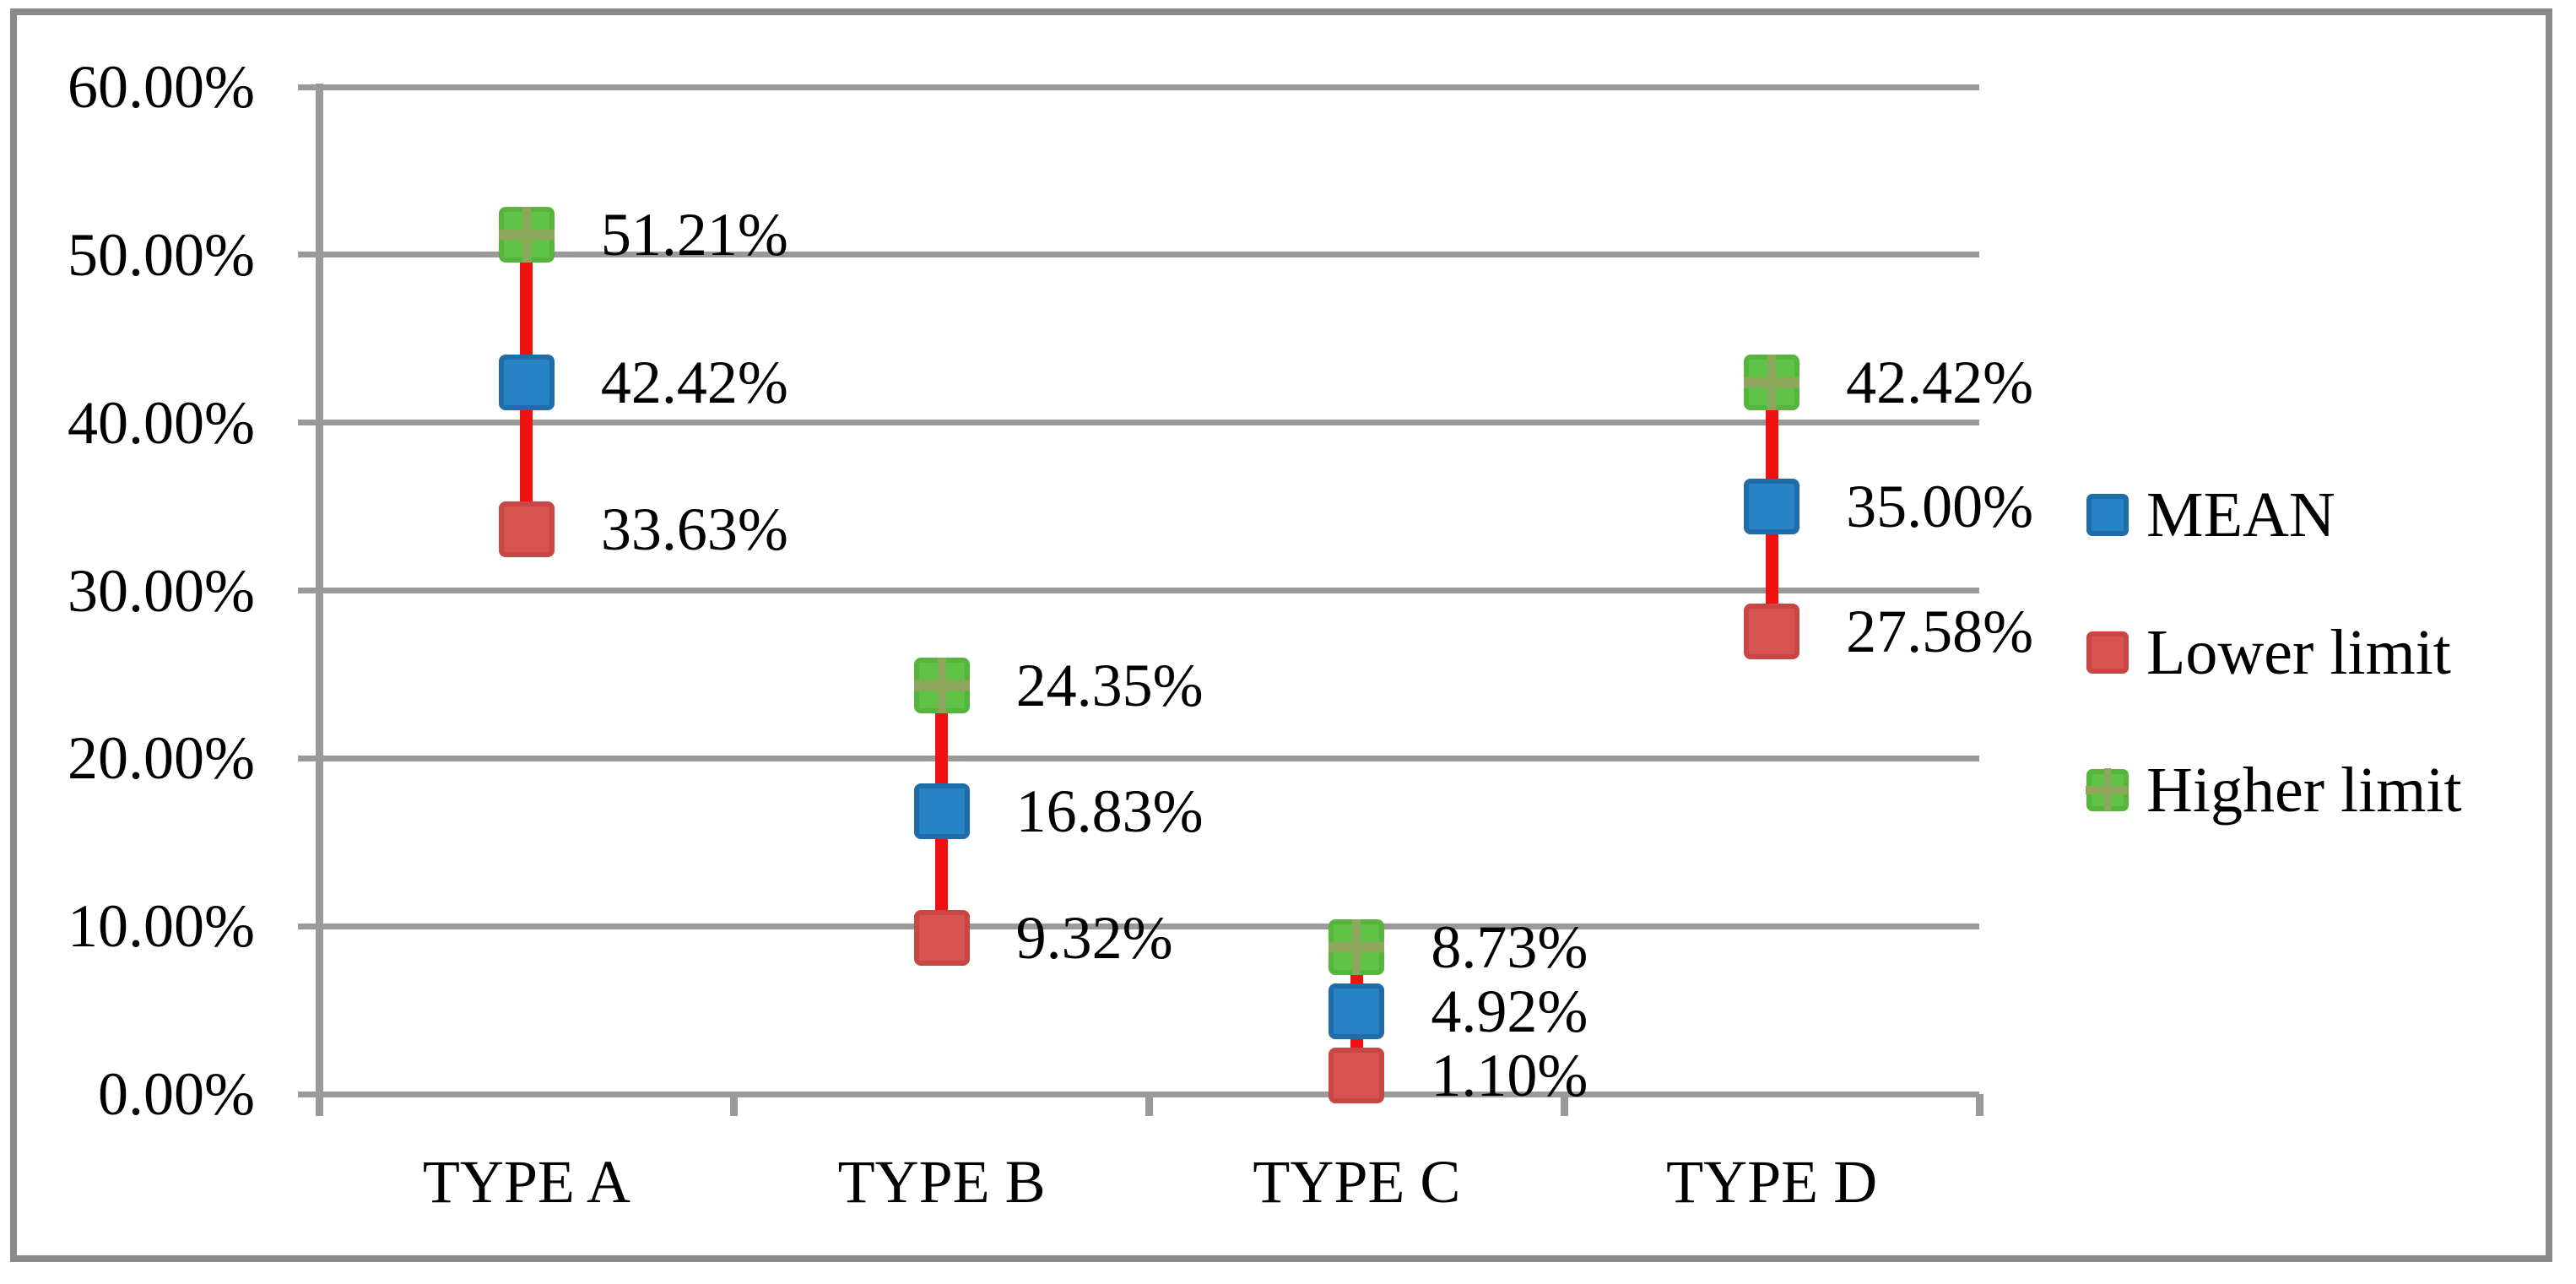 Image resolution: width=2576 pixels, height=1284 pixels. What do you see at coordinates (694, 382) in the screenshot?
I see `data-label-mean-type-a: 42.42%` at bounding box center [694, 382].